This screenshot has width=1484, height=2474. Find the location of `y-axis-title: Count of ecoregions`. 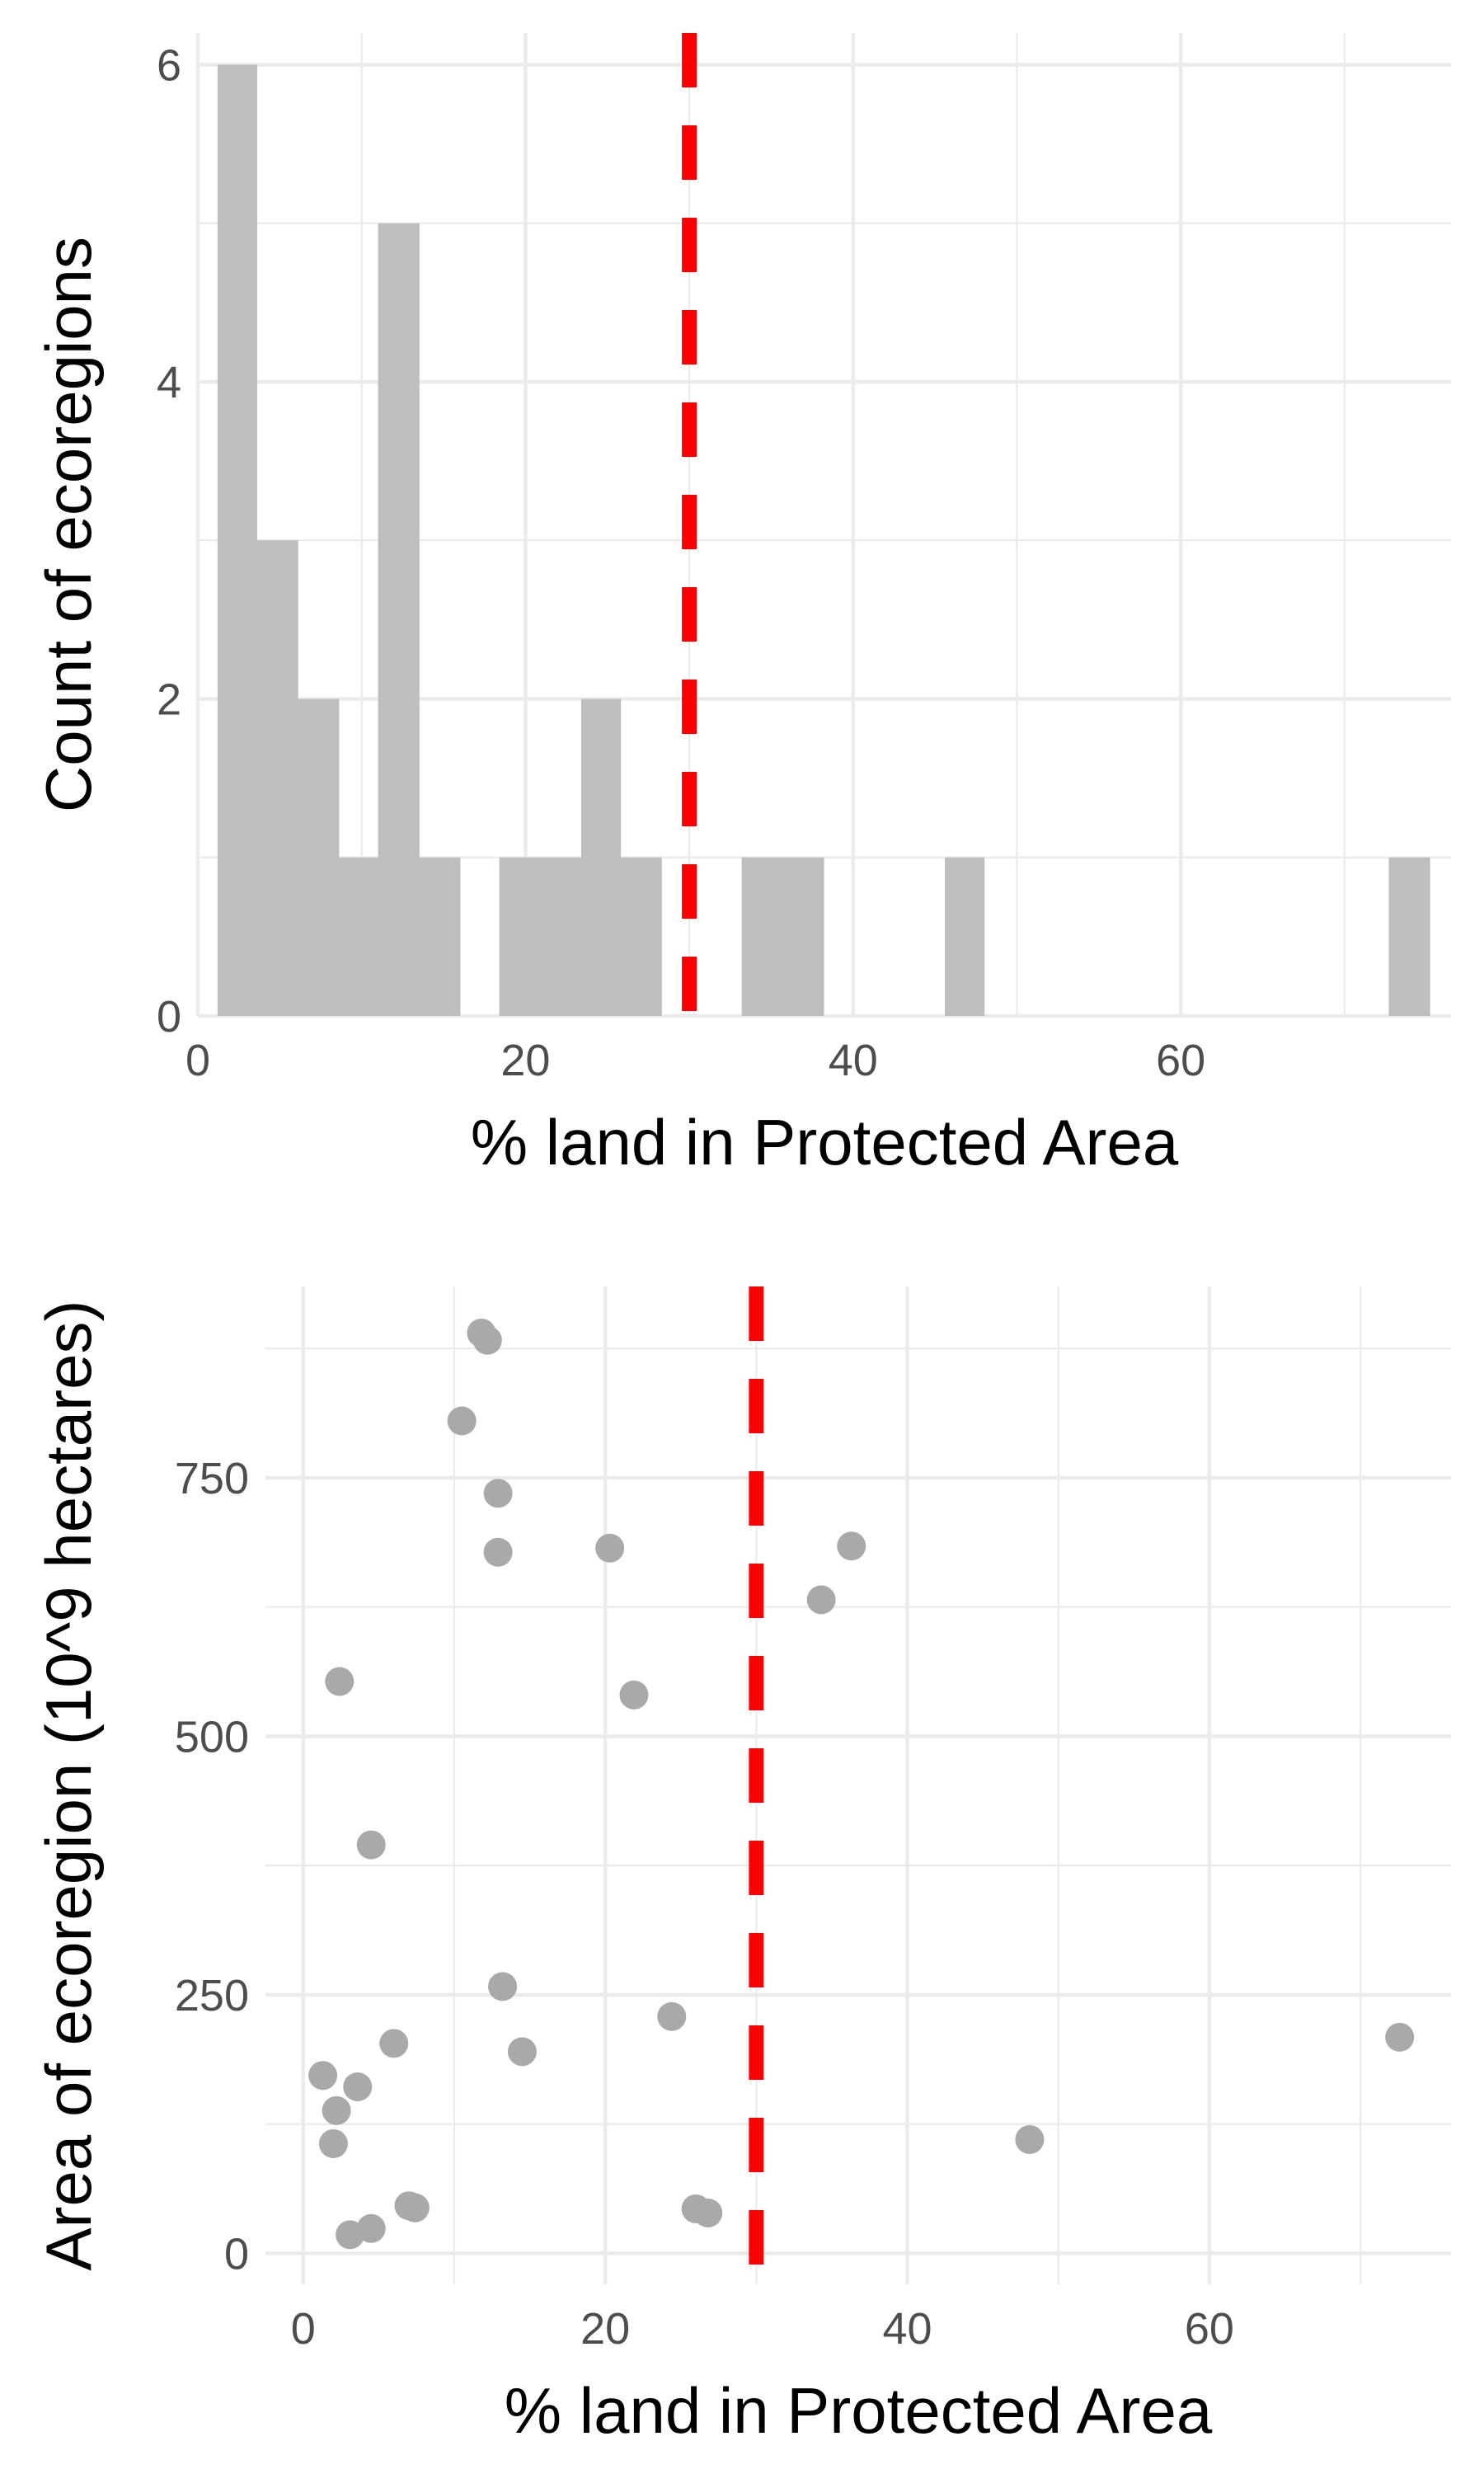

y-axis-title: Count of ecoregions is located at coordinates (68, 524).